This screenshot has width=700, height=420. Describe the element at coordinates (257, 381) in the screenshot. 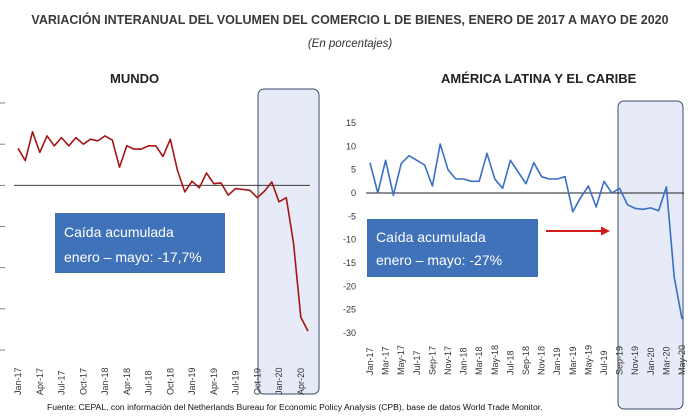

I see `x-tick-label: Oct-19` at that location.